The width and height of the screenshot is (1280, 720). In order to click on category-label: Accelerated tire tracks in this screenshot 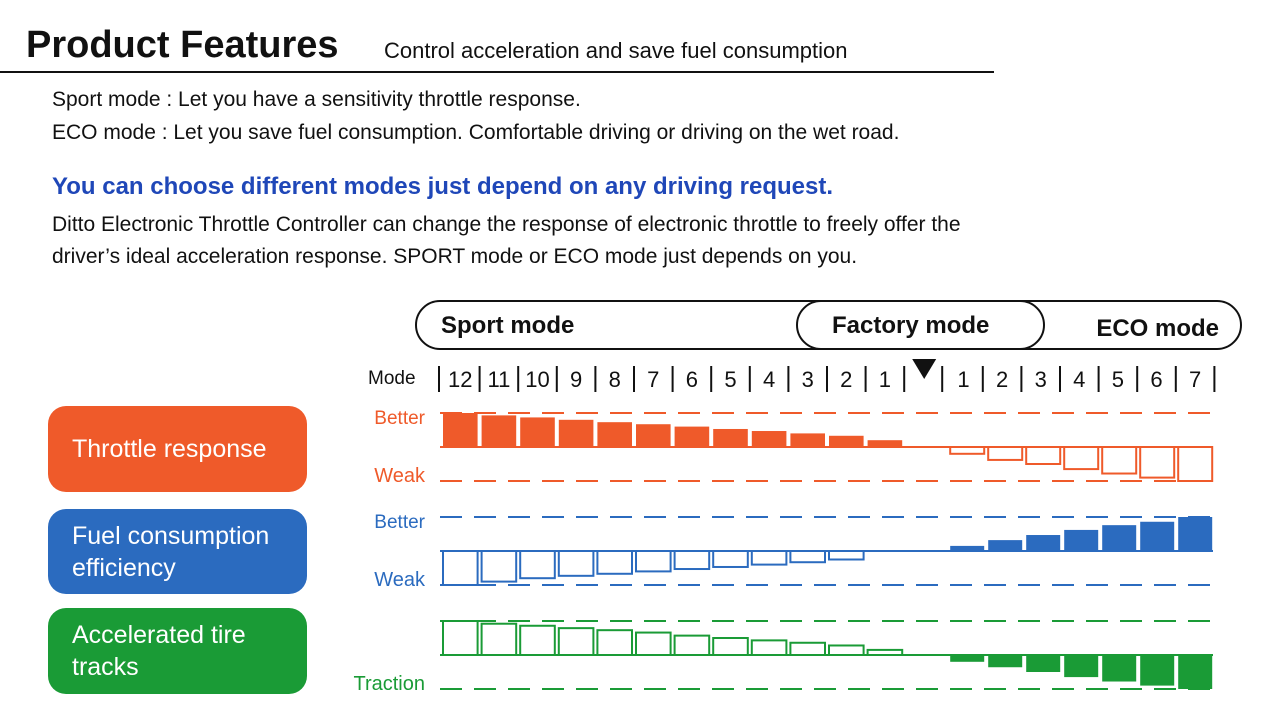, I will do `click(159, 651)`.